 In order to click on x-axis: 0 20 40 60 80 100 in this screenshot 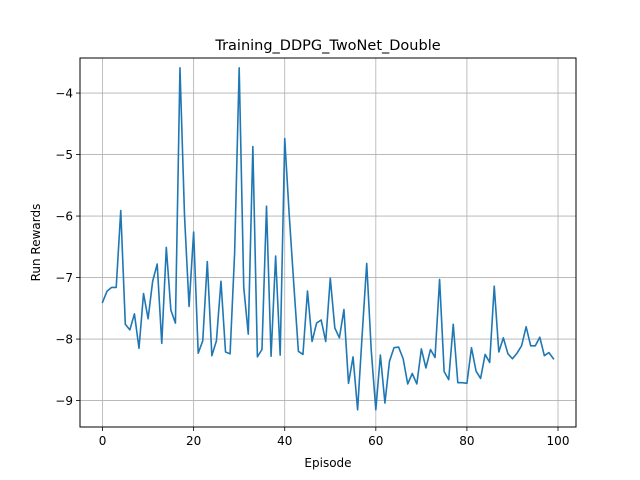, I will do `click(334, 437)`.